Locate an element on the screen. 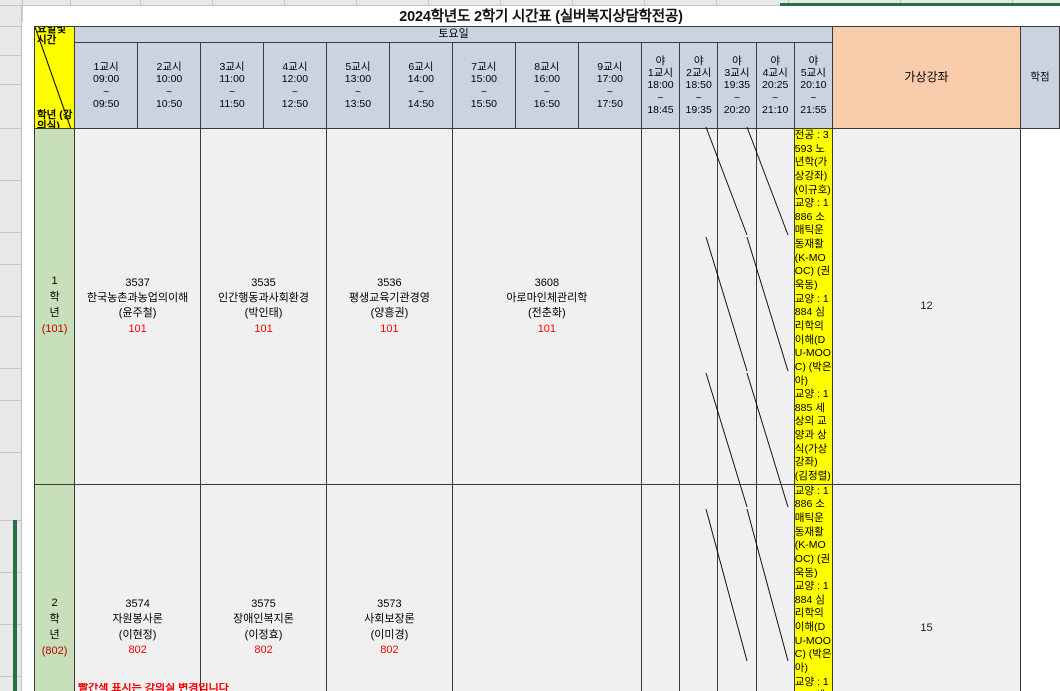  corner-cell: 요일및시간 학년 (강의실) is located at coordinates (54, 77).